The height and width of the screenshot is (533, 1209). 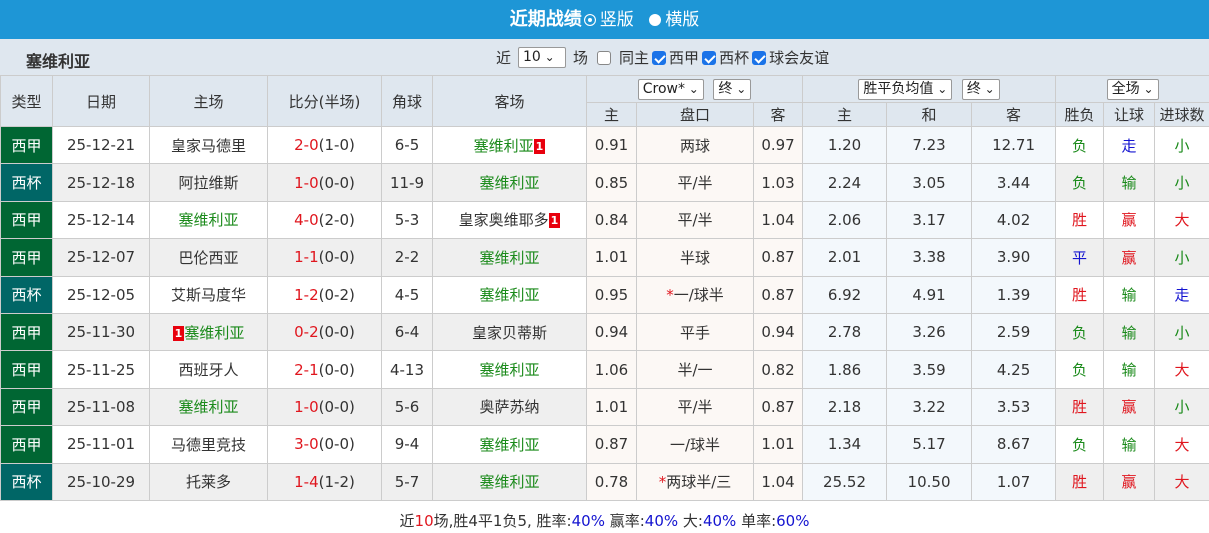 I want to click on view-vertical-label: 竖版, so click(x=616, y=20).